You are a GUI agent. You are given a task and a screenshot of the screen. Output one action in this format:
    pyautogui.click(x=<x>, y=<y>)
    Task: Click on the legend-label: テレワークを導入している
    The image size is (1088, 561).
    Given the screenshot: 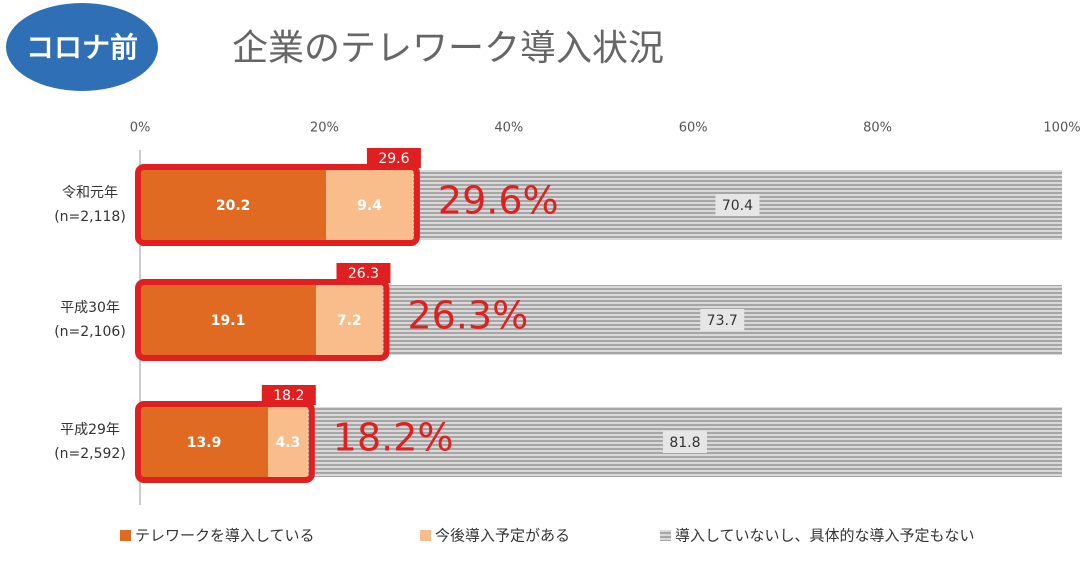 What is the action you would take?
    pyautogui.click(x=225, y=536)
    